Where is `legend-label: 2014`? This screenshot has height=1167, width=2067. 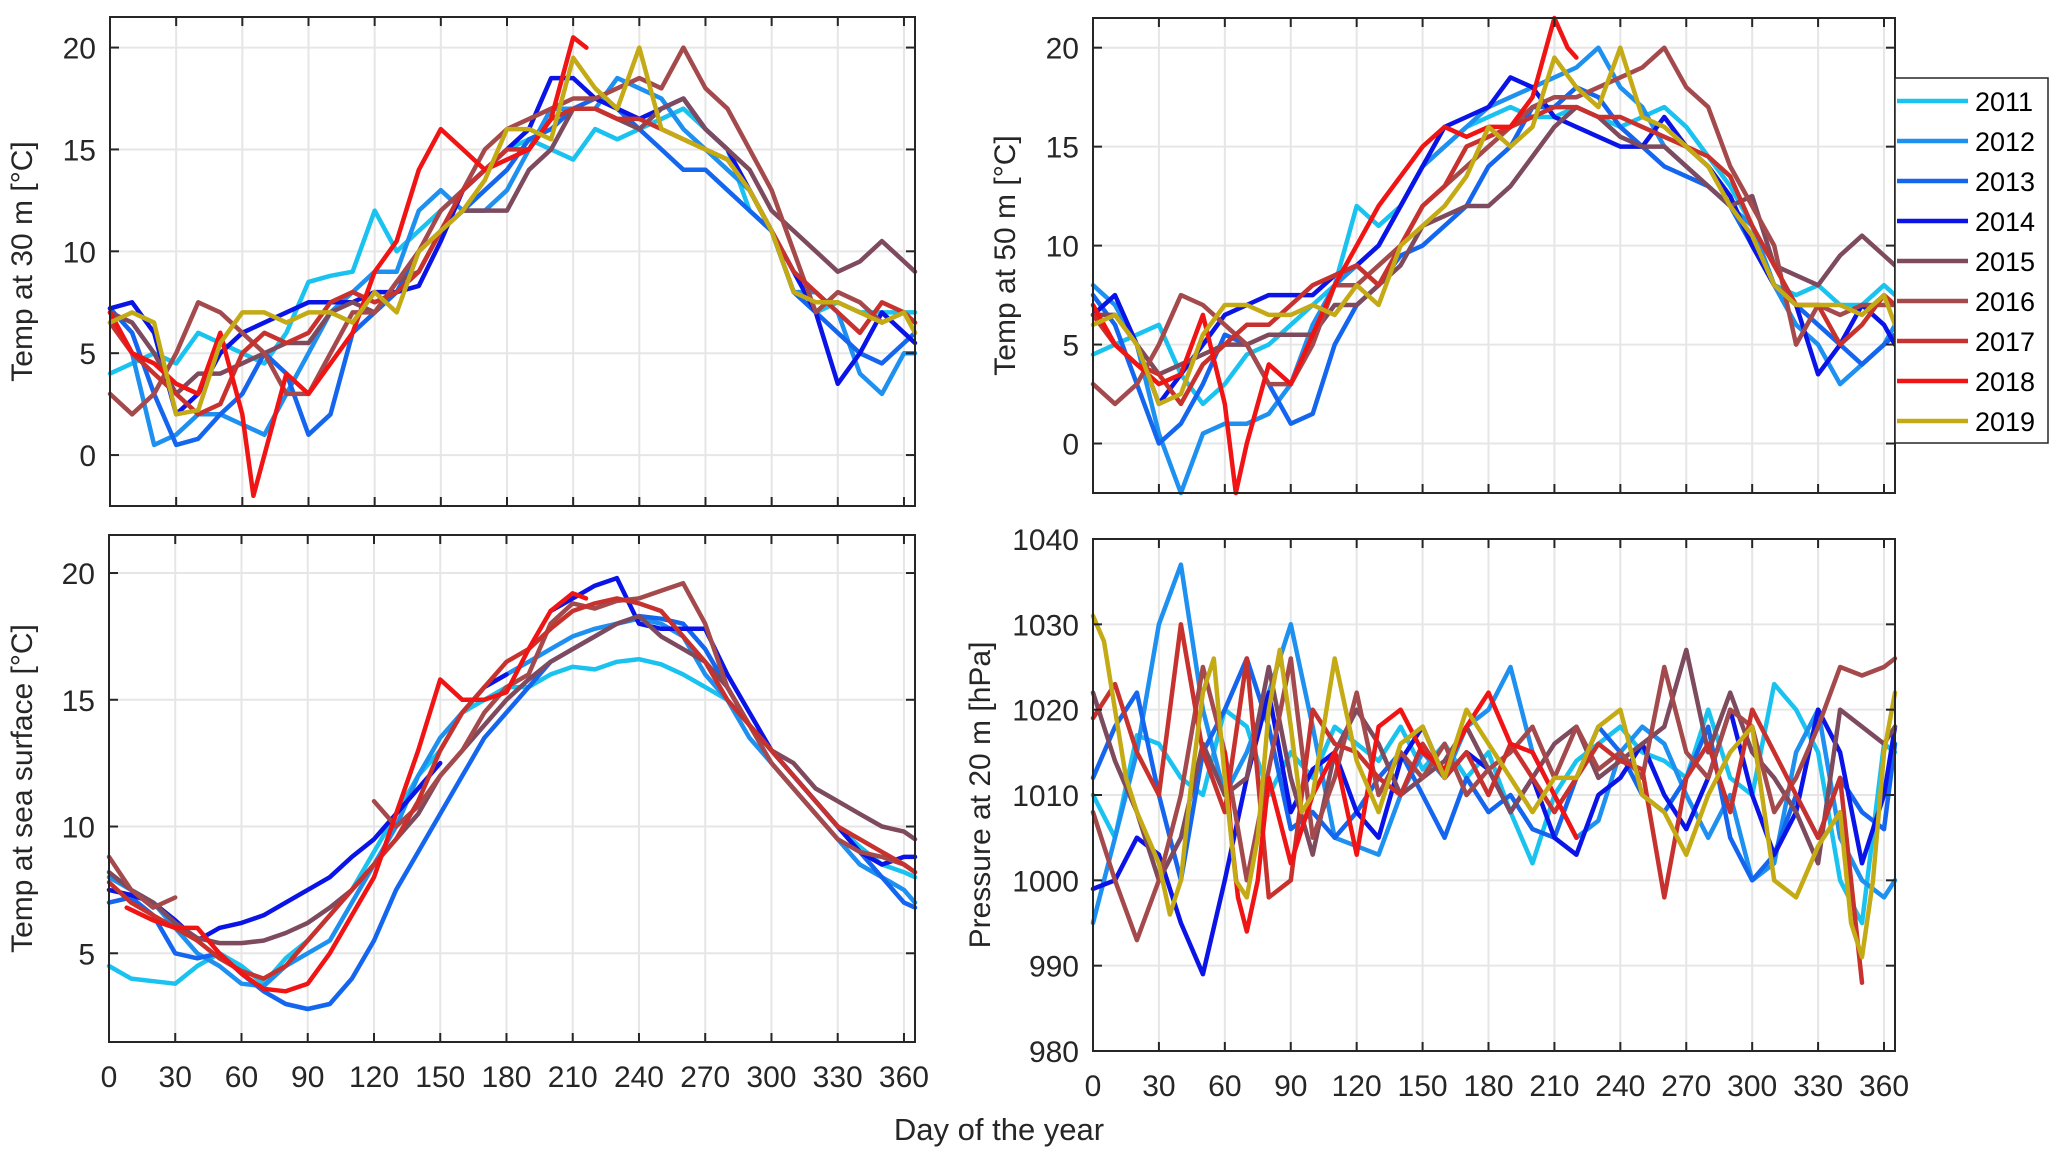
legend-label: 2014 is located at coordinates (2005, 222).